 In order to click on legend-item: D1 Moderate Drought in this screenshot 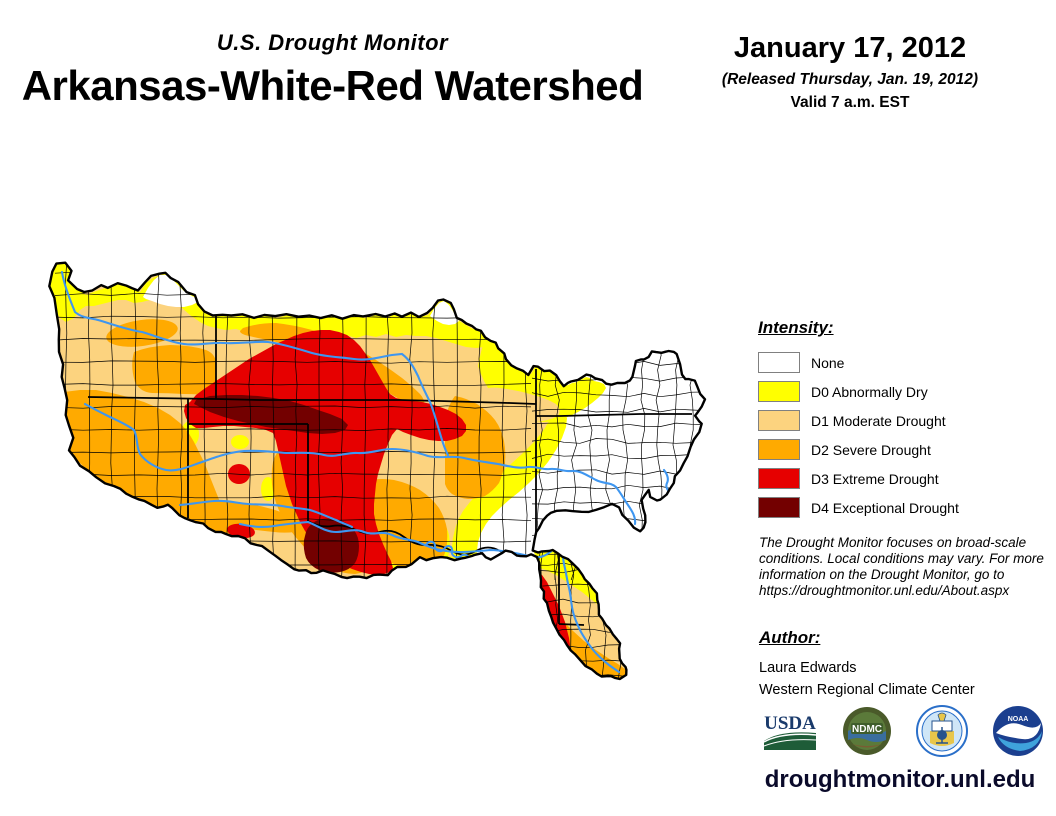, I will do `click(903, 420)`.